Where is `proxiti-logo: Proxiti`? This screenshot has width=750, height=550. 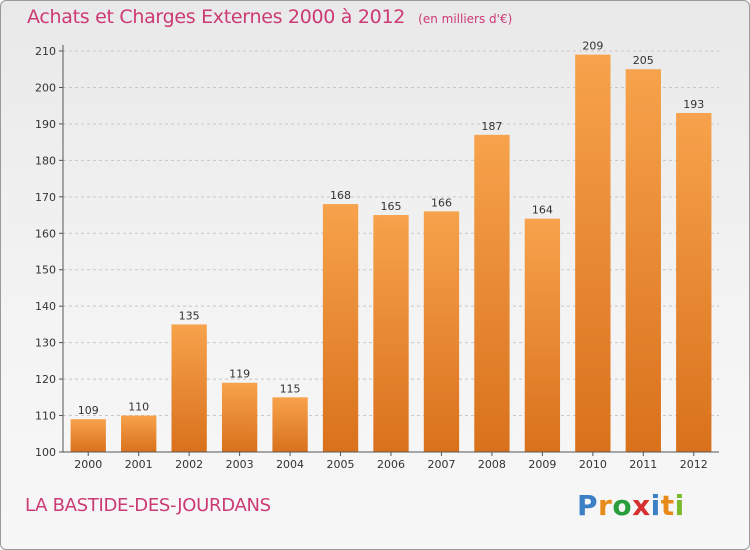
proxiti-logo: Proxiti is located at coordinates (631, 505).